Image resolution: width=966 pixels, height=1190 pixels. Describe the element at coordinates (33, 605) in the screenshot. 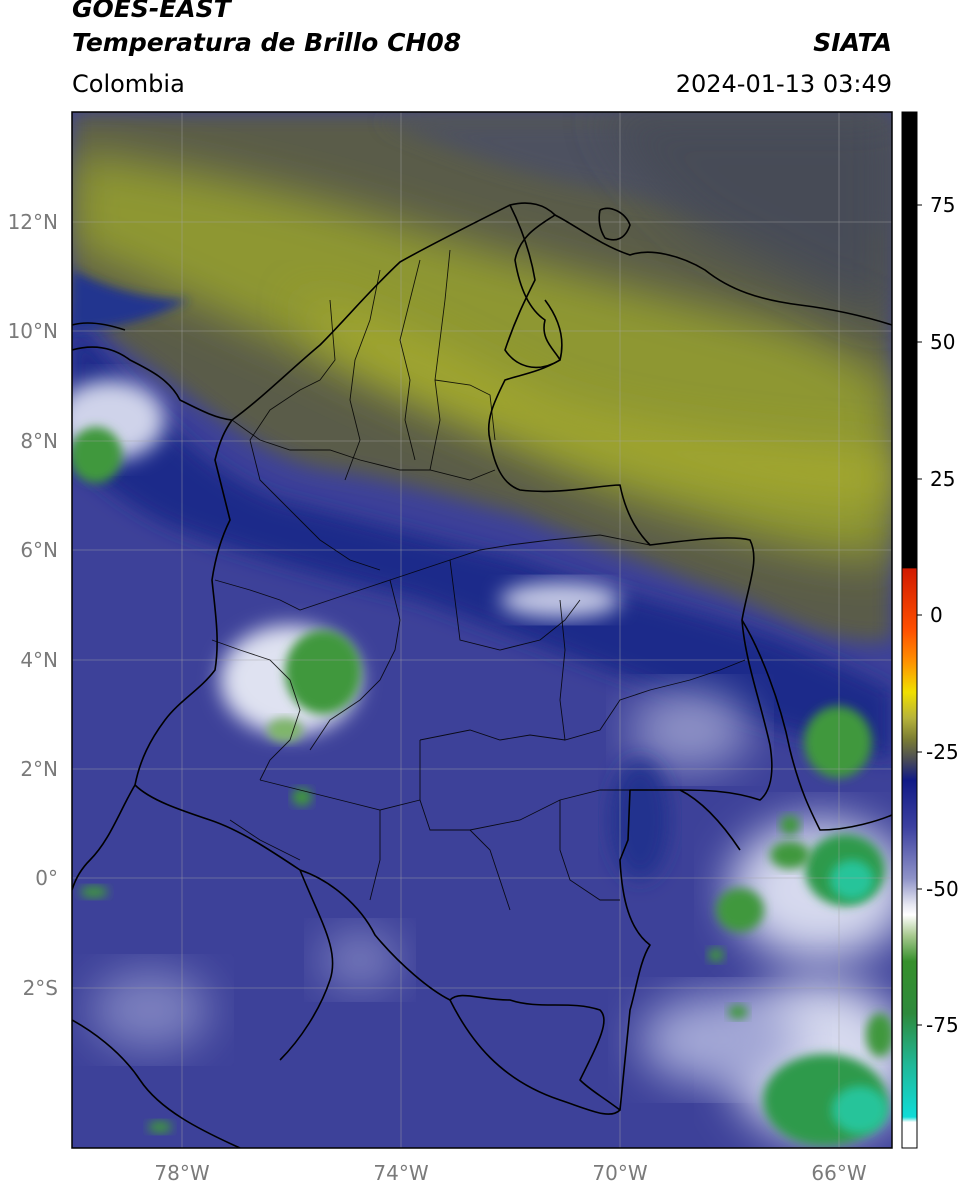

I see `latitude-labels: 12°N 10°N 8°N 6°N 4°N 2°N 0° 2°S` at that location.